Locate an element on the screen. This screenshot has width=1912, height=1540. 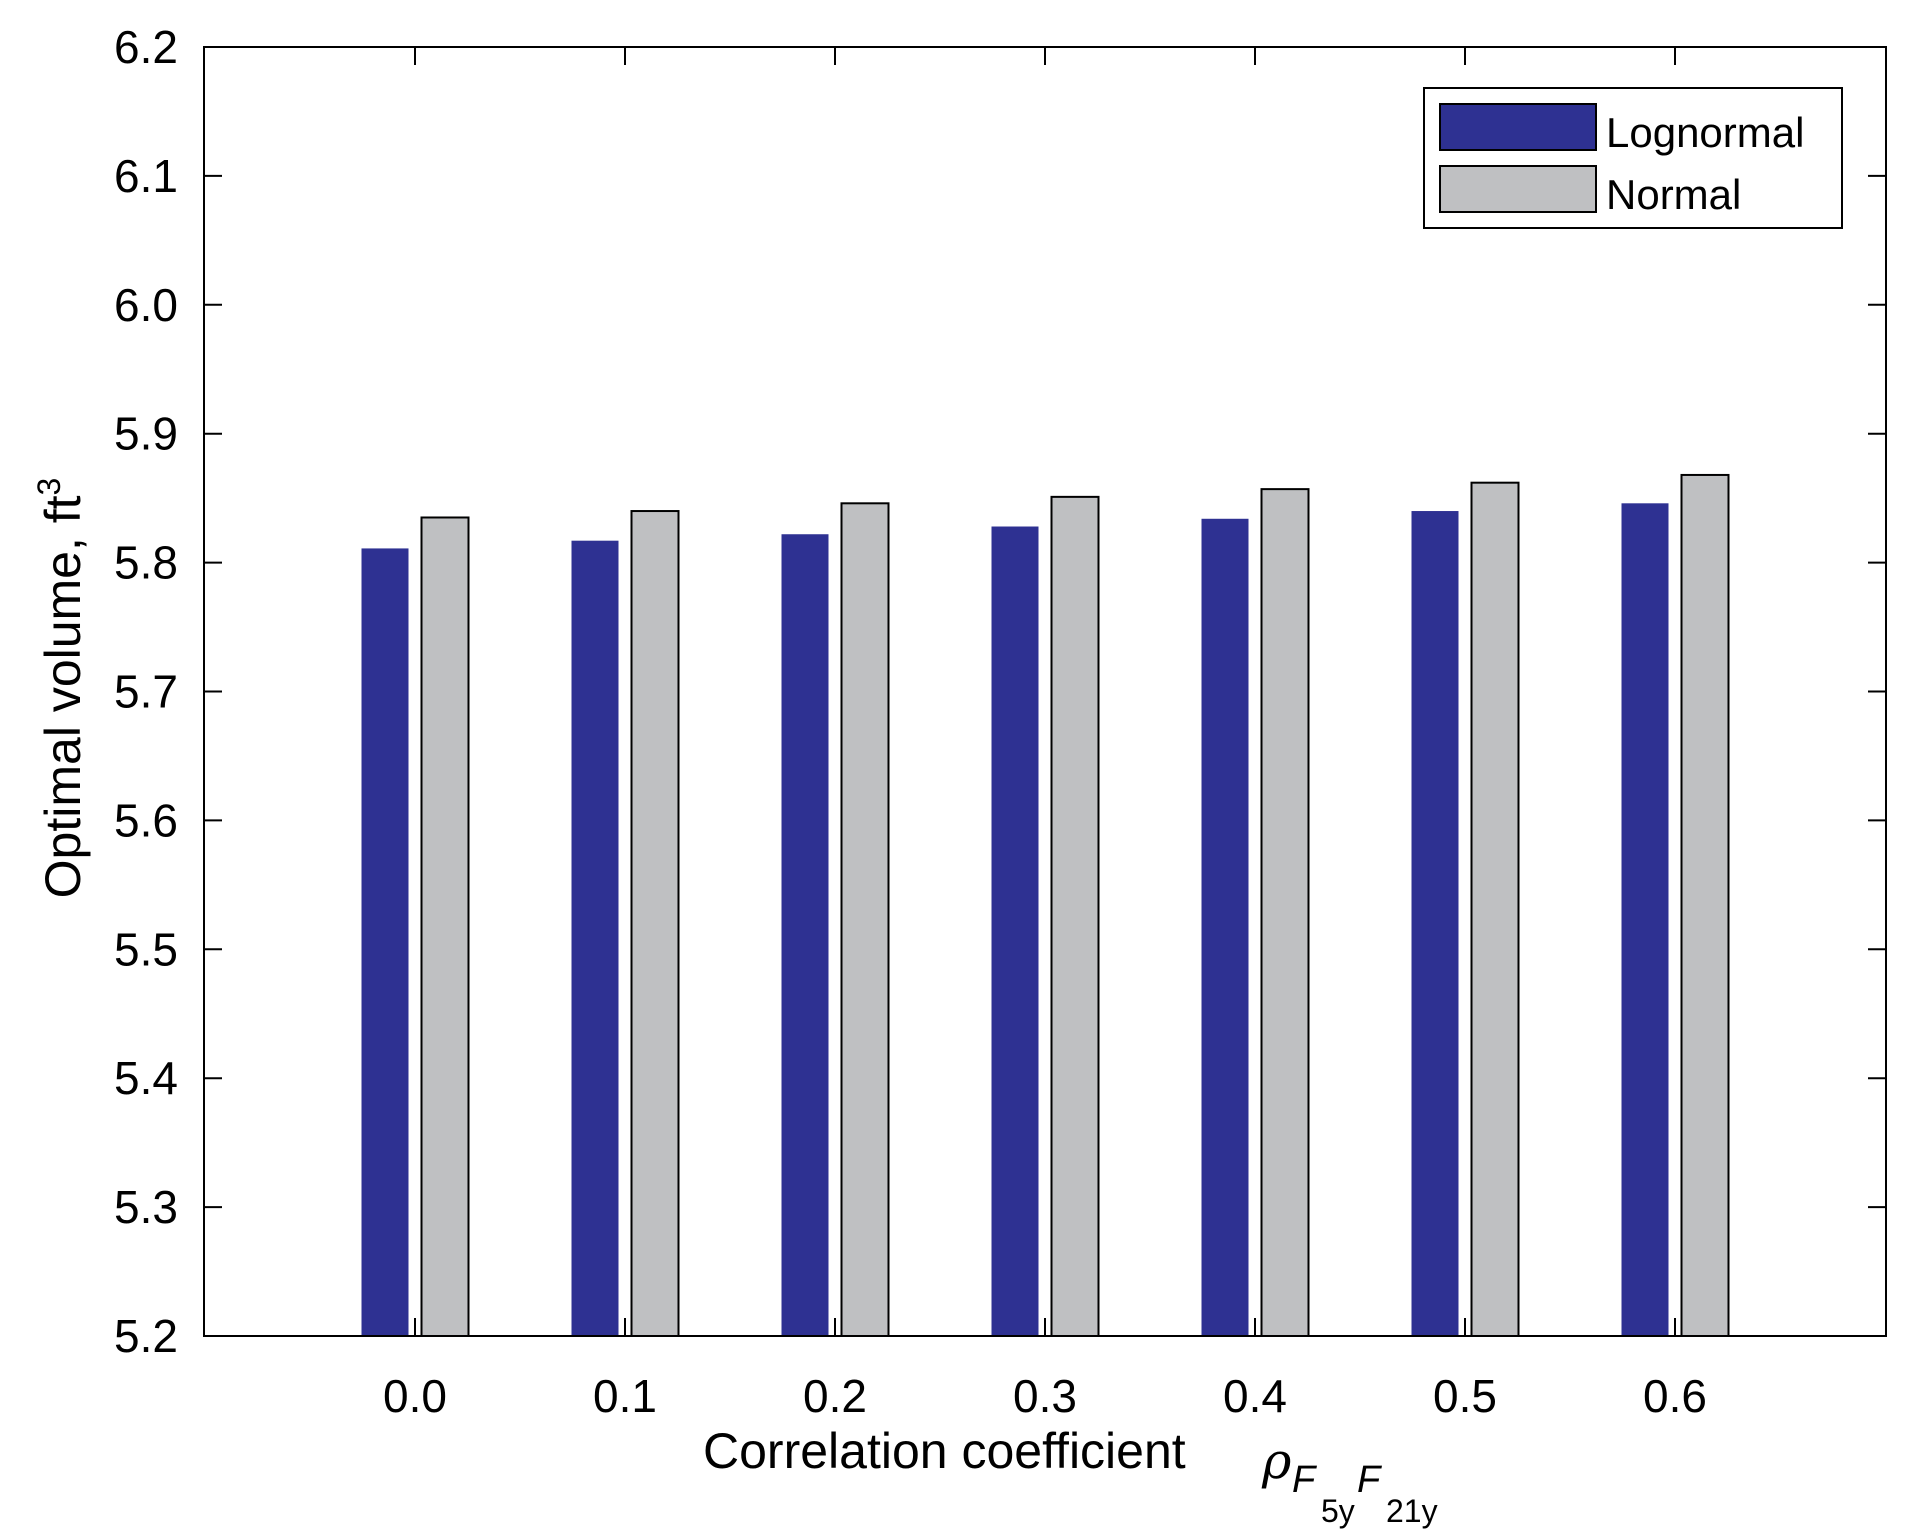
x-tick-label: 0.0 is located at coordinates (415, 1396).